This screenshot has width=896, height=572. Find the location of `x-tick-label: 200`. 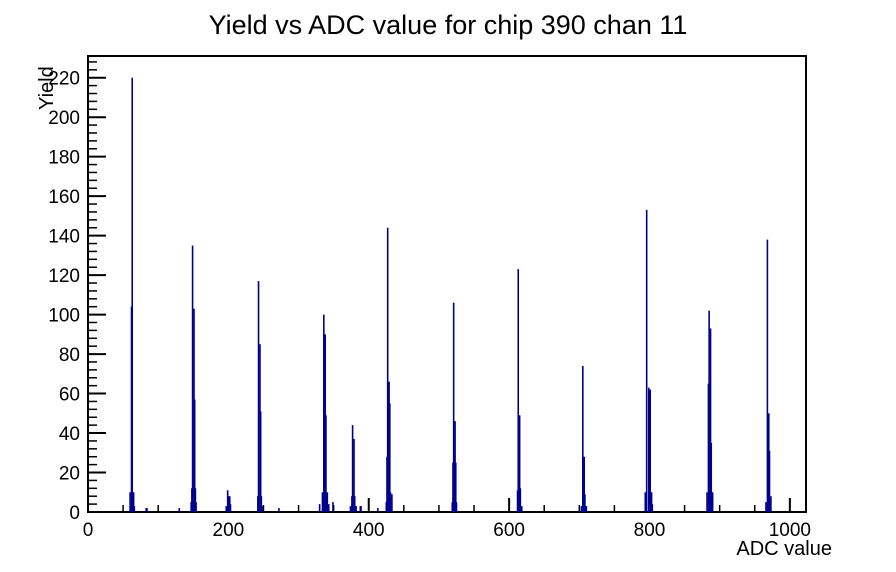

x-tick-label: 200 is located at coordinates (229, 530).